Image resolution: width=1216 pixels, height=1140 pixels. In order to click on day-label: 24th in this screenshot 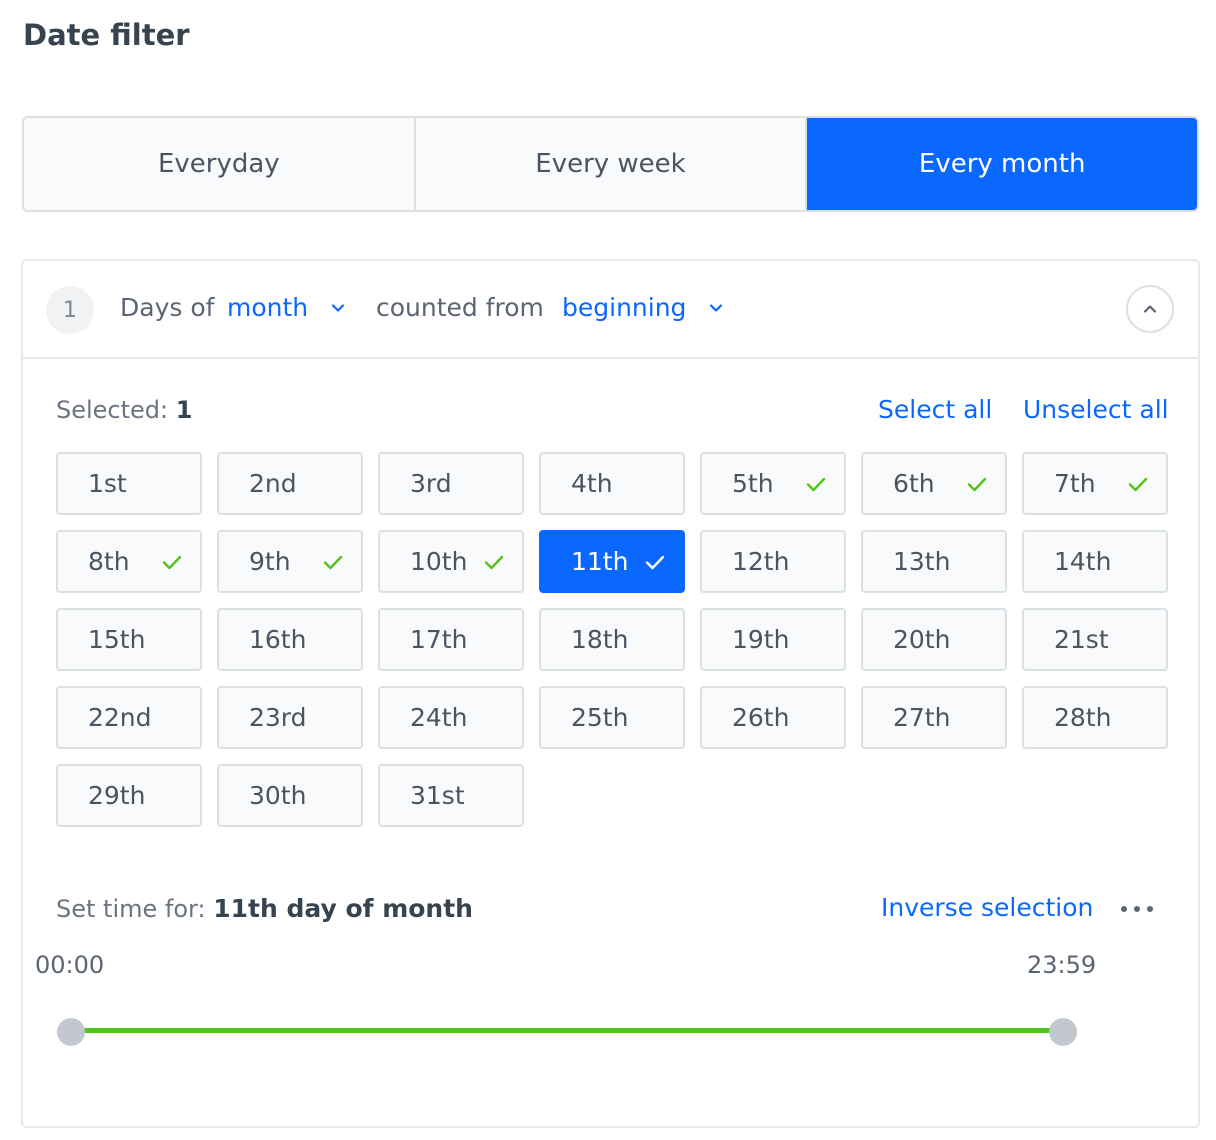, I will do `click(439, 717)`.